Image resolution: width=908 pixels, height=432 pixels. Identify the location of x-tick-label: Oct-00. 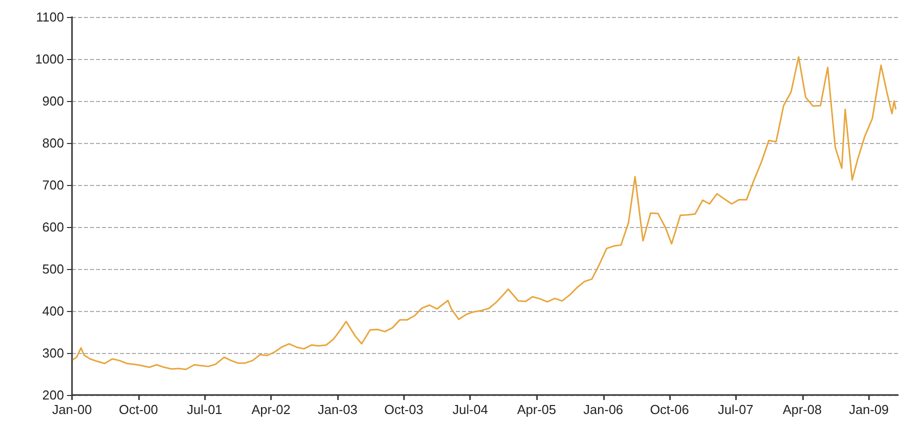
(138, 409).